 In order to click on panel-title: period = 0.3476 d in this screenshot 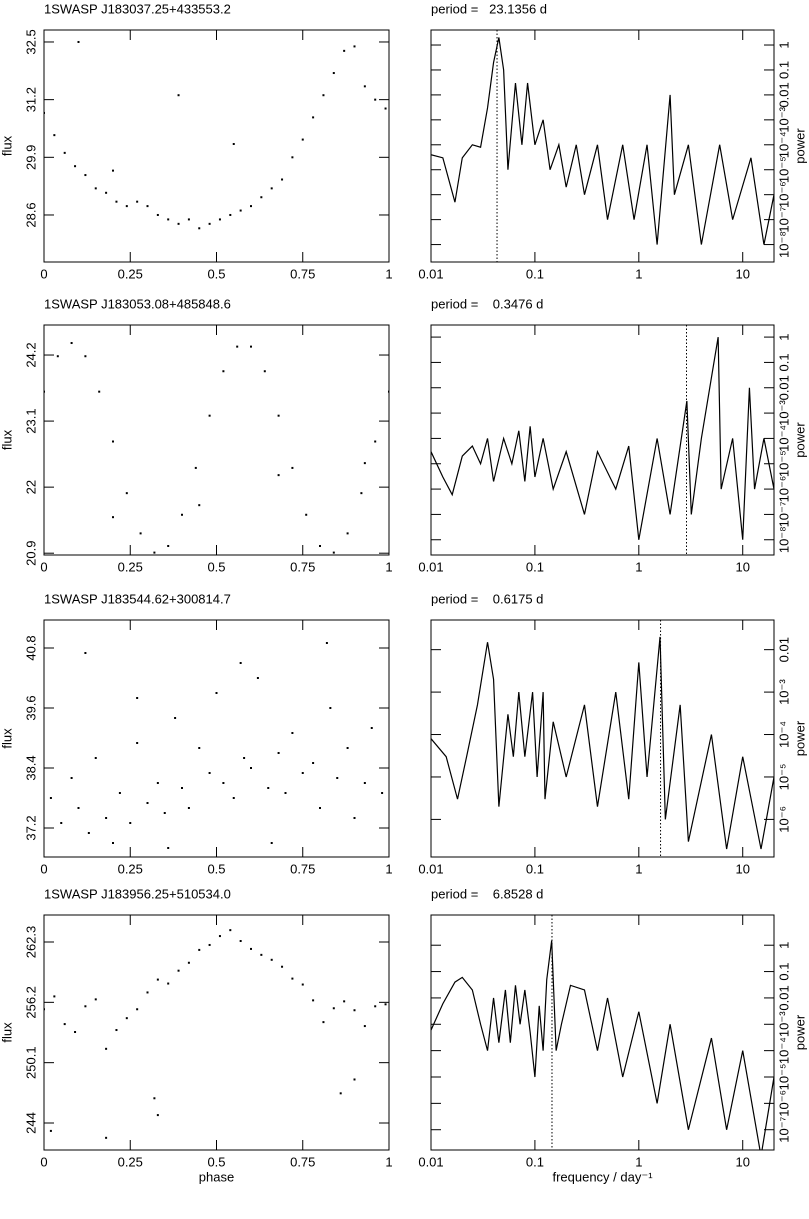, I will do `click(487, 303)`.